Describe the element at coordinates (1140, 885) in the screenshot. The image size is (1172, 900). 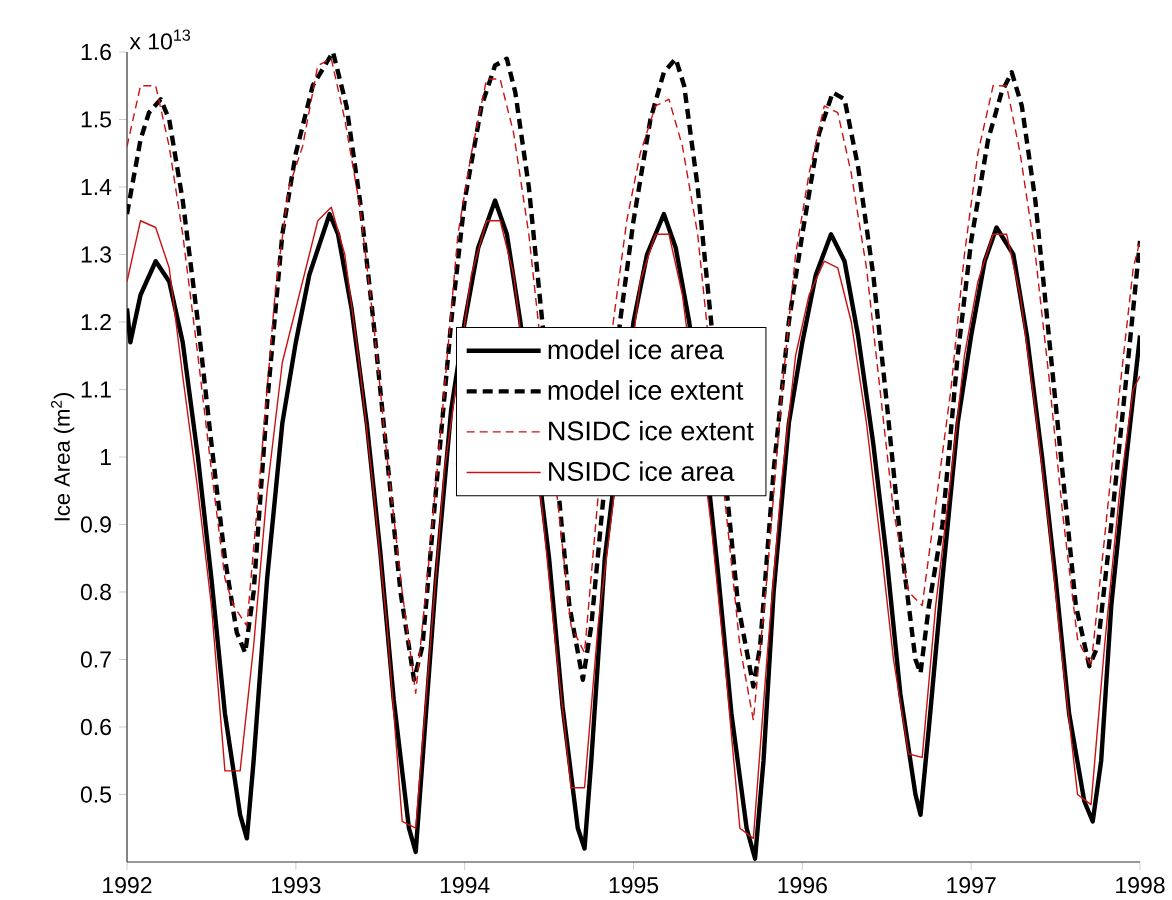
I see `x-tick-label: 1998` at that location.